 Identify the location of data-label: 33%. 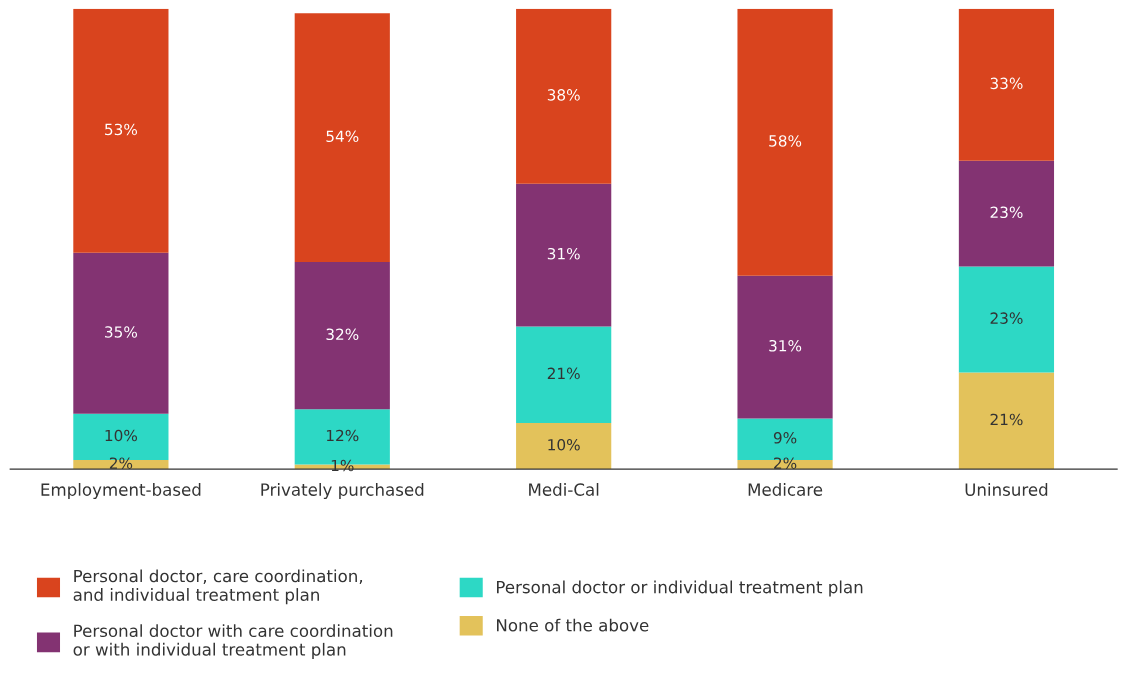
(1006, 83).